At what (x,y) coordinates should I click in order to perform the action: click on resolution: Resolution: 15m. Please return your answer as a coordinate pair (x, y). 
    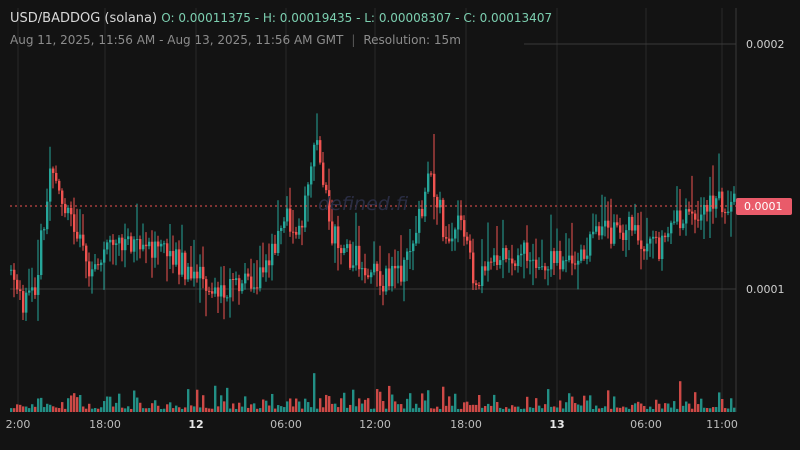
    Looking at the image, I should click on (412, 40).